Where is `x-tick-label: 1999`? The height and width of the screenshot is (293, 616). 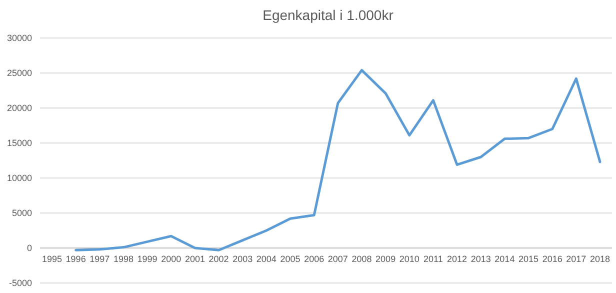
x-tick-label: 1999 is located at coordinates (147, 259).